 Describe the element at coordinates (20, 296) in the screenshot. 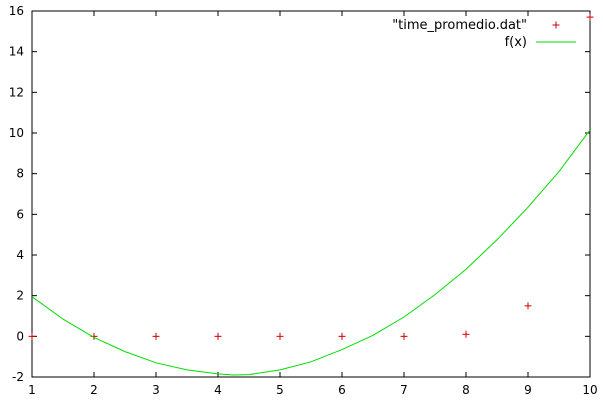

I see `y-tick-label: 2` at that location.